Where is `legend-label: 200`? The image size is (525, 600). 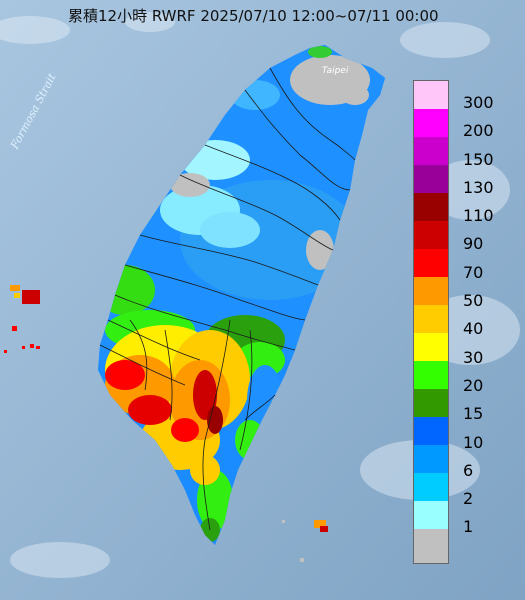 legend-label: 200 is located at coordinates (478, 131).